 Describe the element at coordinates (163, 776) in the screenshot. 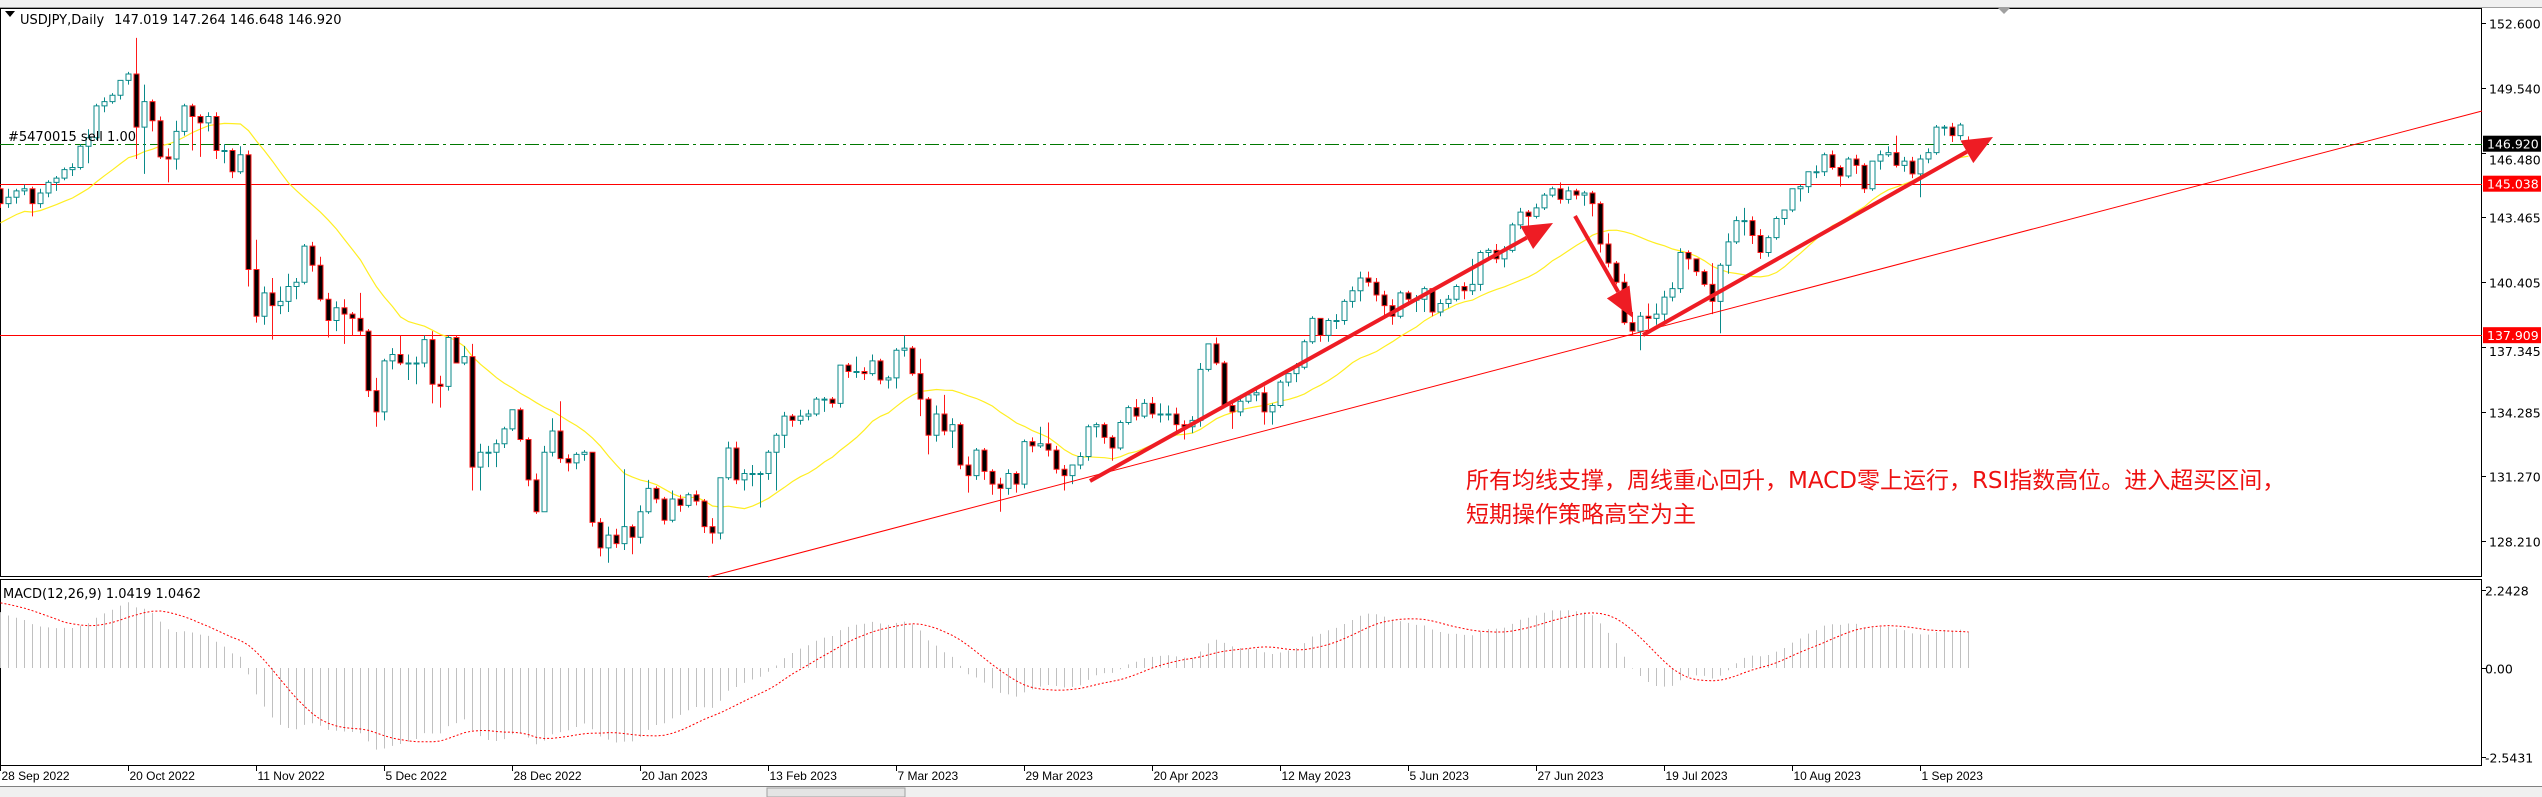

I see `time-tick-label: 20 Oct 2022` at that location.